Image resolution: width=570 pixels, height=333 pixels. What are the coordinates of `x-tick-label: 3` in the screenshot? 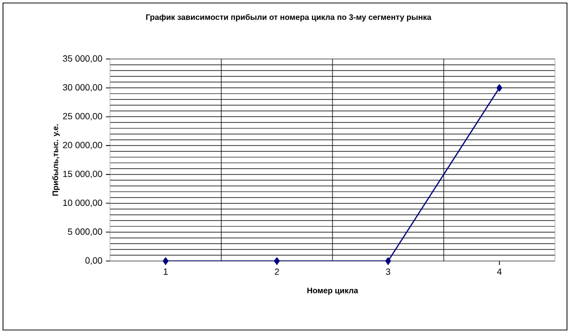 It's located at (388, 271).